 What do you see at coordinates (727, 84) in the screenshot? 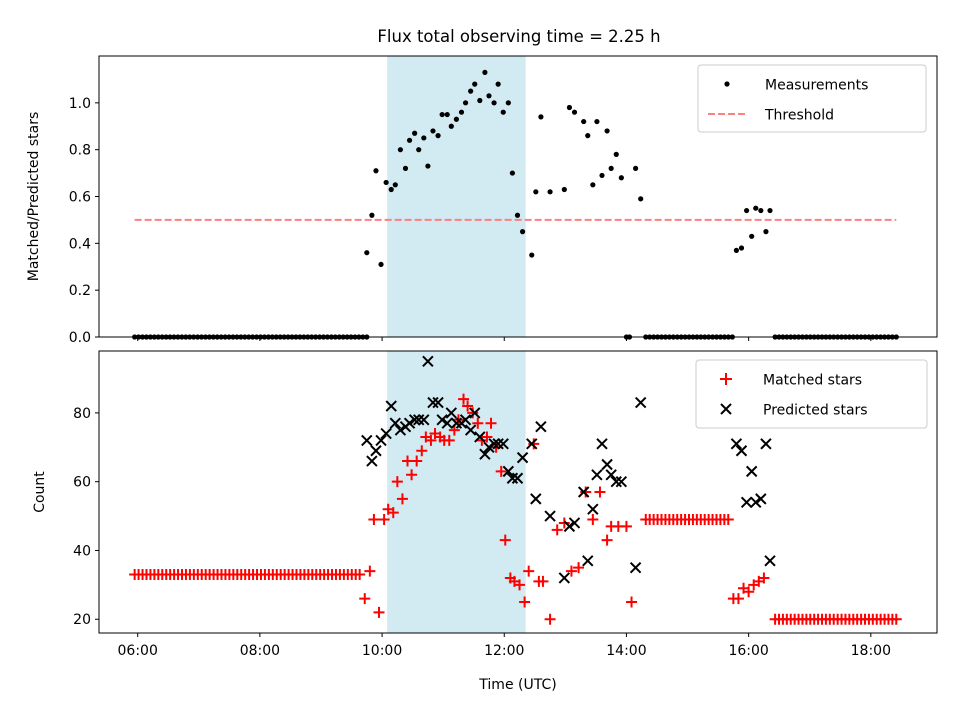
I see `measurements-legend-marker` at bounding box center [727, 84].